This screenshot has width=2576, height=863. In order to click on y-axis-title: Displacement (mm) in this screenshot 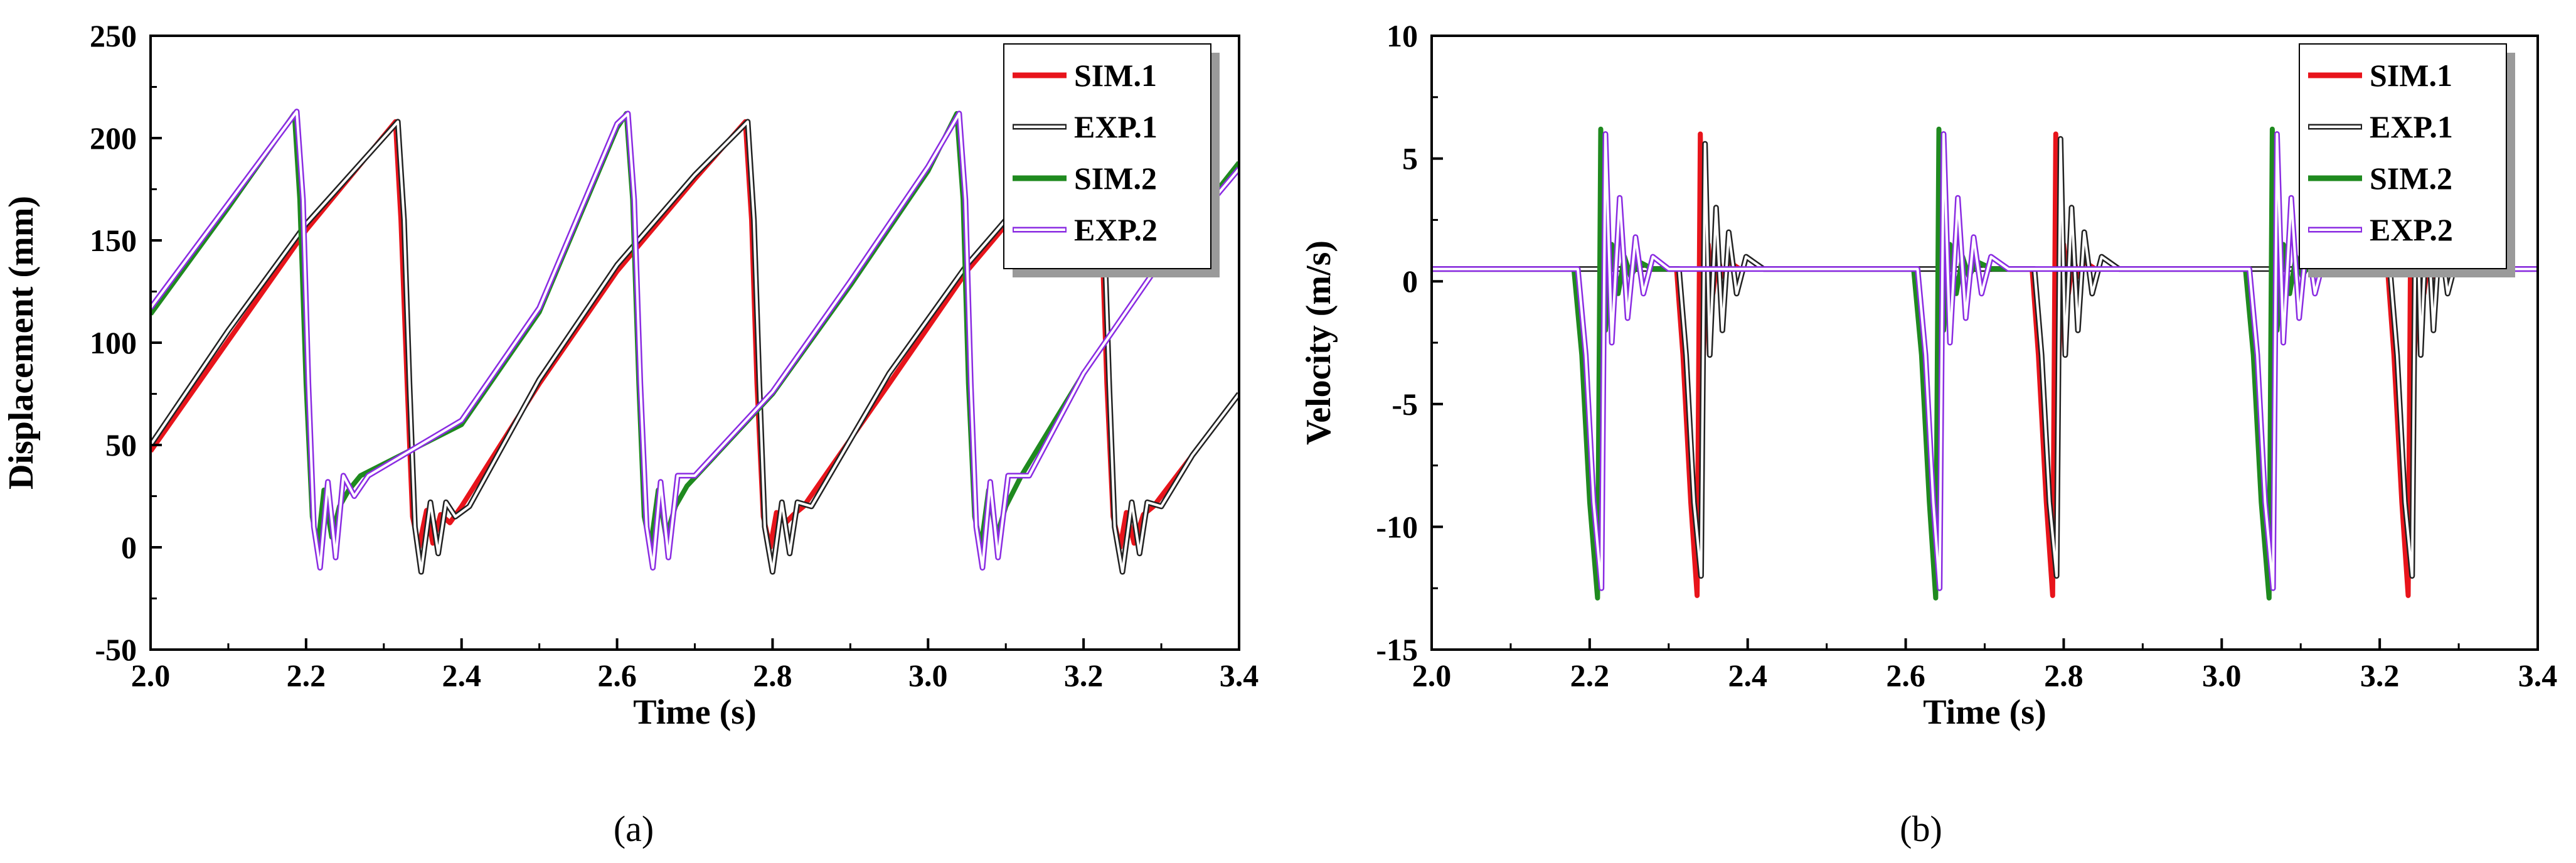, I will do `click(22, 343)`.